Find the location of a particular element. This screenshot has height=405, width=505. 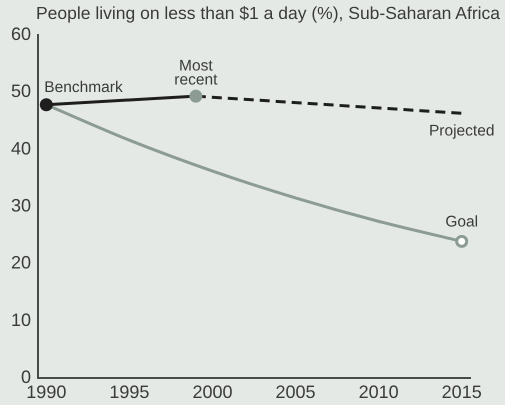

x-tick-label: 1995 is located at coordinates (129, 392).